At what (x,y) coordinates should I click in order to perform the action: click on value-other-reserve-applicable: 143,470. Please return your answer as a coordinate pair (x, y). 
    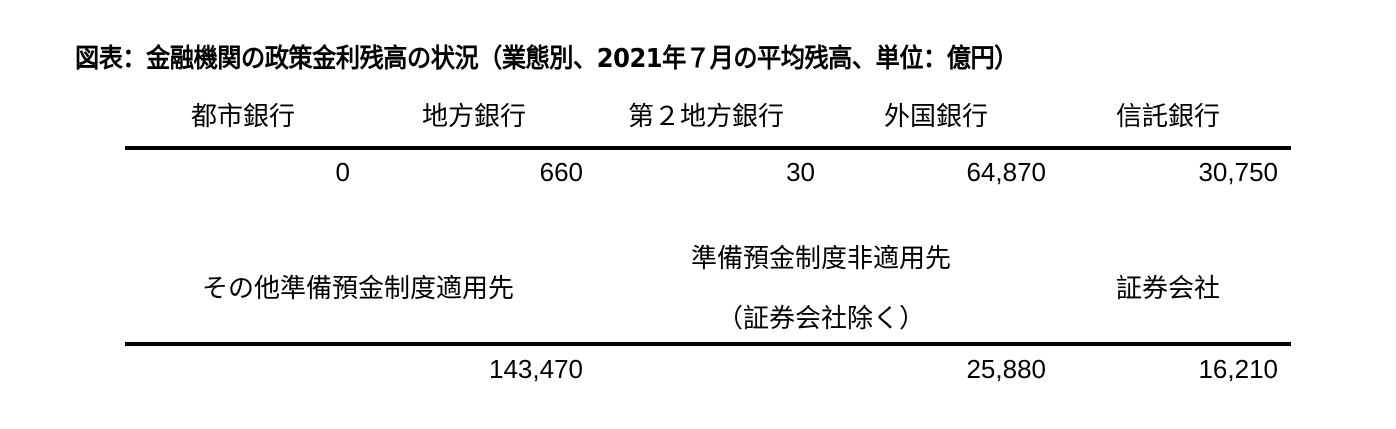
    Looking at the image, I should click on (536, 369).